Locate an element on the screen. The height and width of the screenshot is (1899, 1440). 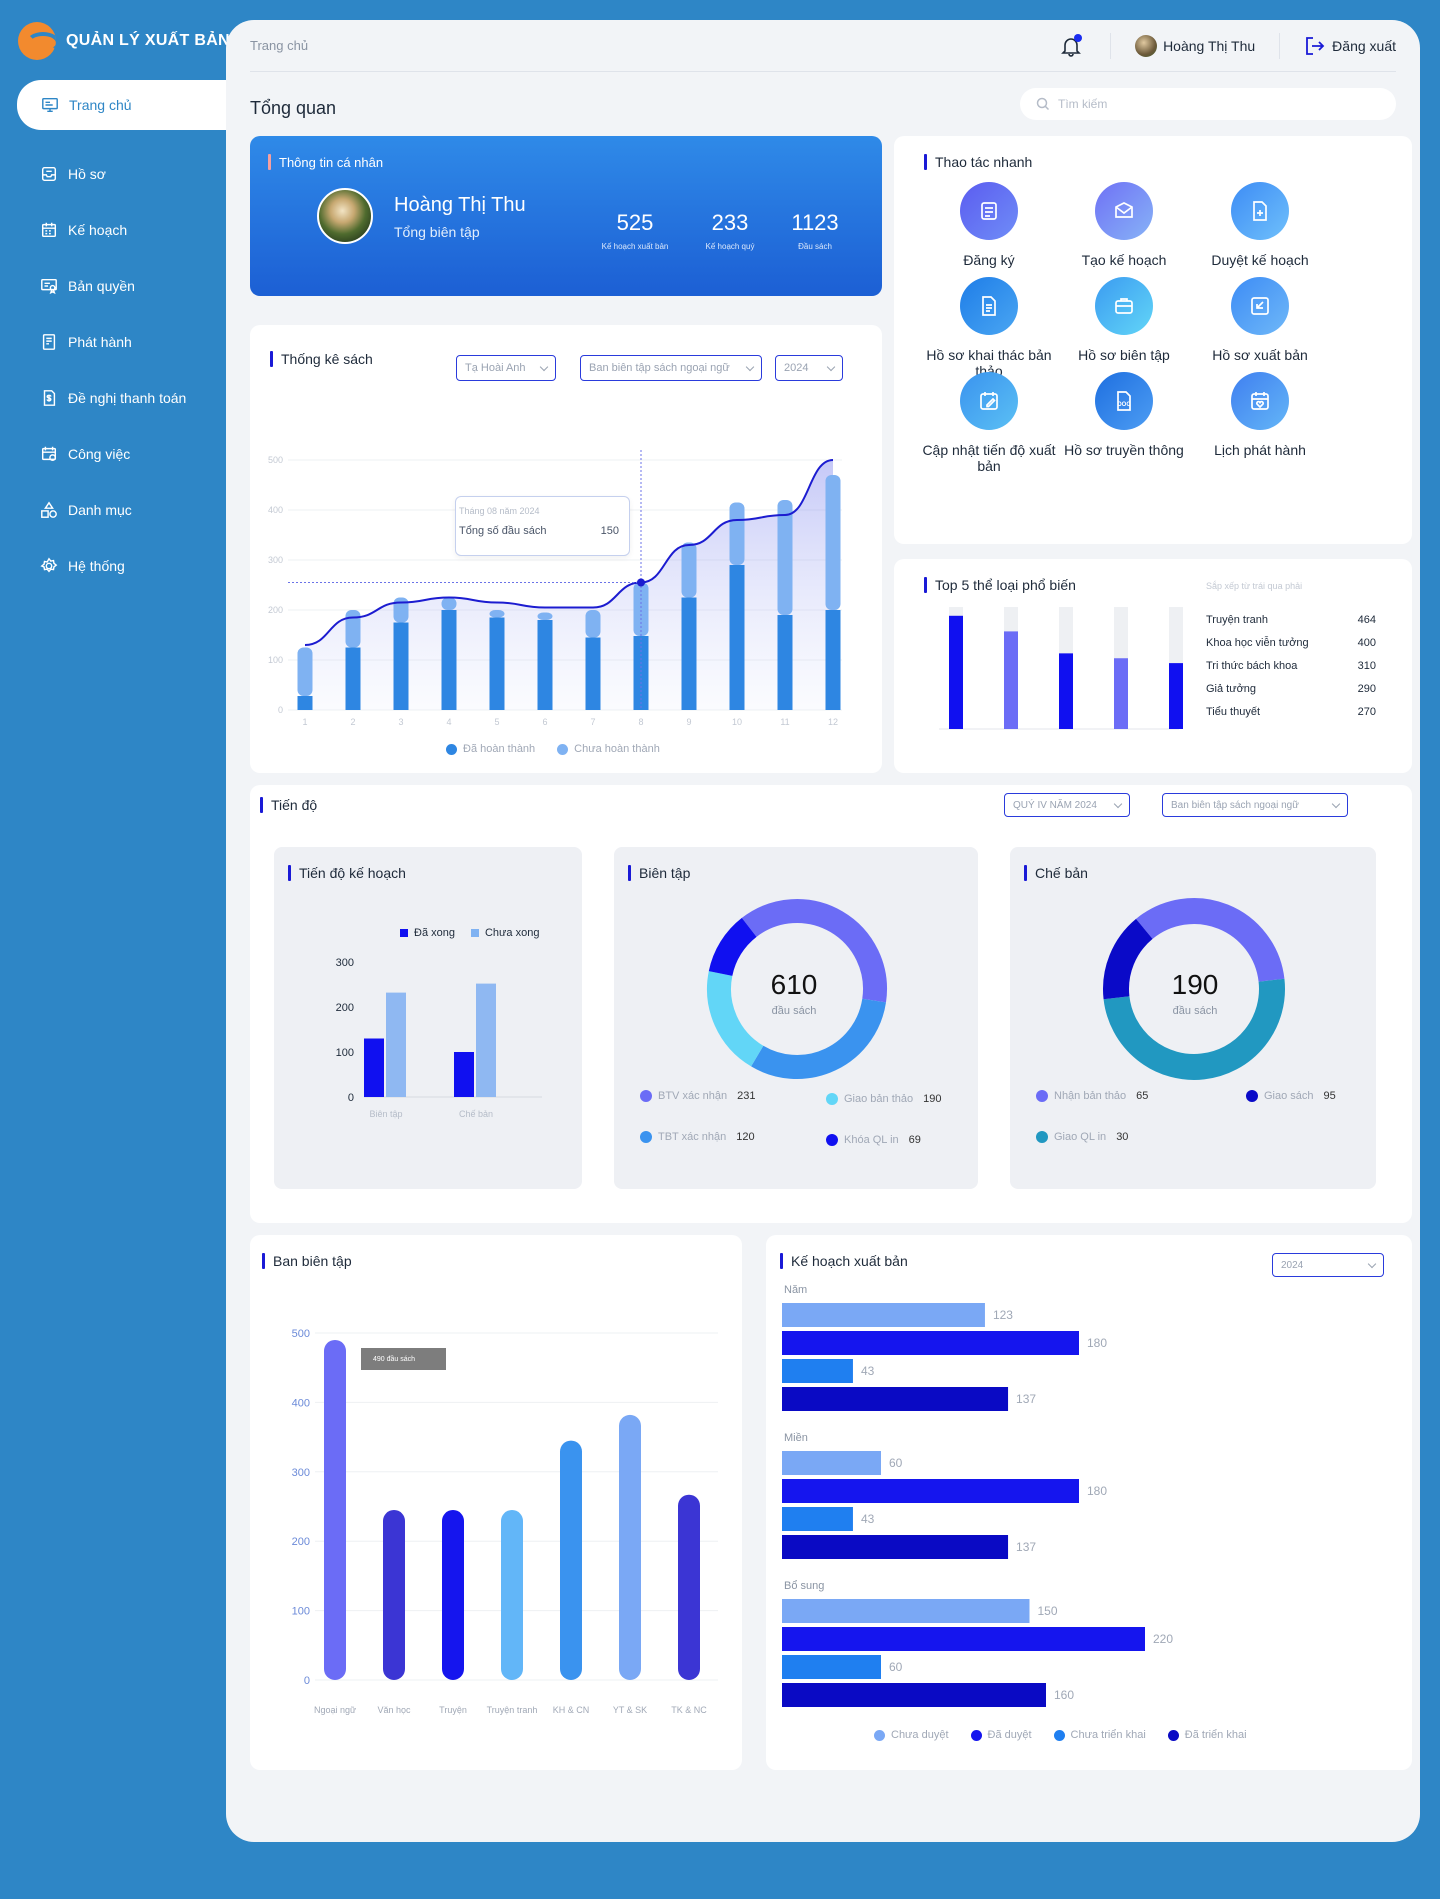
search-input is located at coordinates (1208, 104).